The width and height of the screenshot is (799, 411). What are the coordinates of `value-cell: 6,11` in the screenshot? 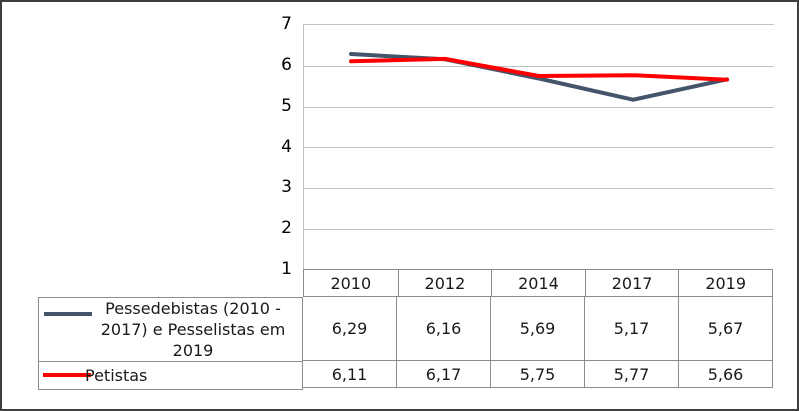 It's located at (349, 374).